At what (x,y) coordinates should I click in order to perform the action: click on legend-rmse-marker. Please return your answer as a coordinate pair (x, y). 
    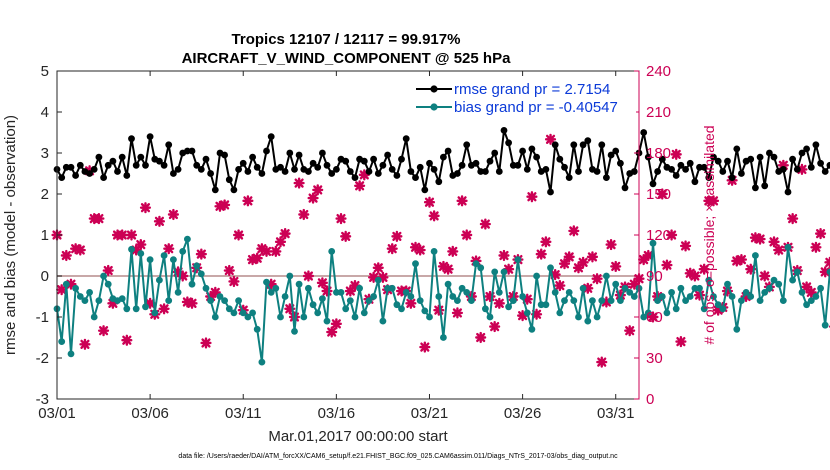
    Looking at the image, I should click on (434, 89).